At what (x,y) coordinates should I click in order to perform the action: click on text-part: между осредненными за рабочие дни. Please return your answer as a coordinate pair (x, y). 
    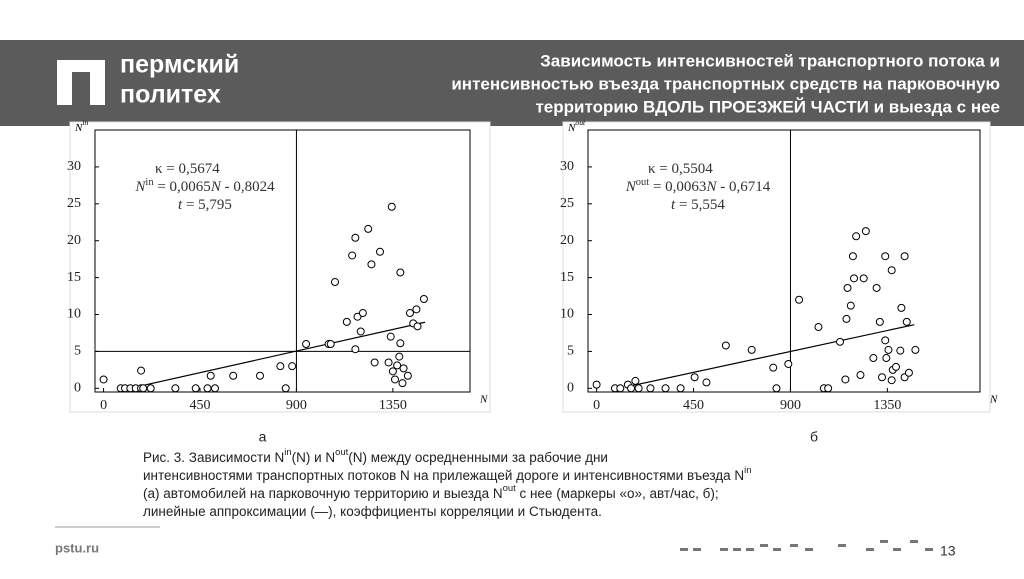
    Looking at the image, I should click on (487, 457).